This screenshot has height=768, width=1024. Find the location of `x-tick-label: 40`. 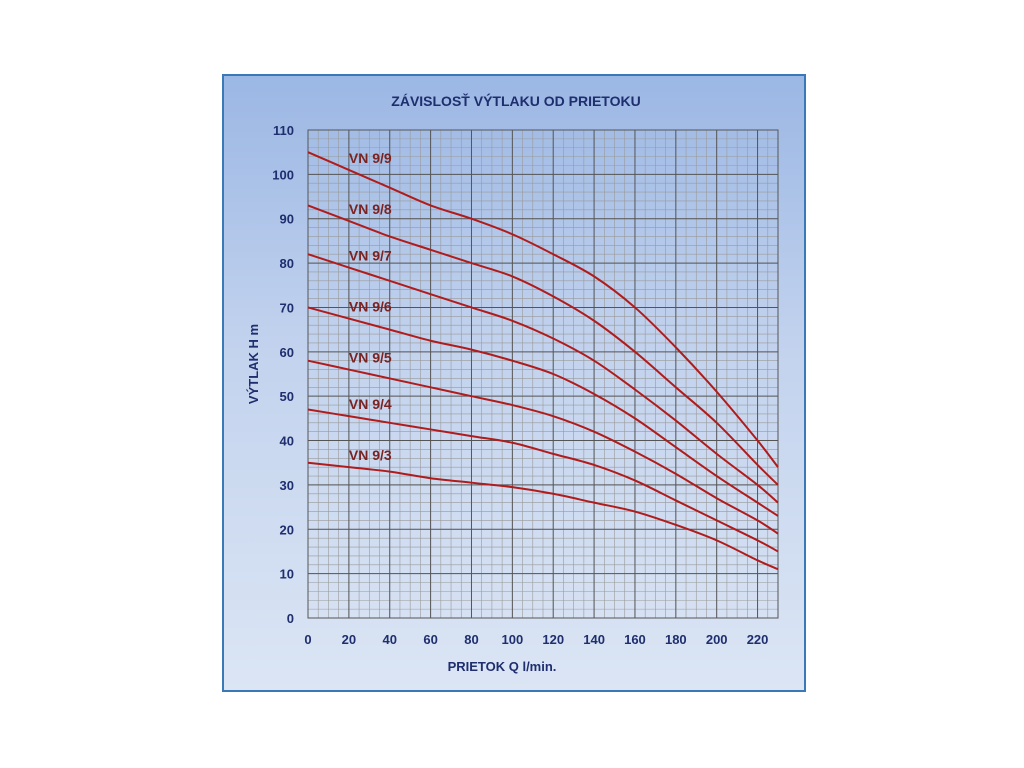

x-tick-label: 40 is located at coordinates (390, 639).